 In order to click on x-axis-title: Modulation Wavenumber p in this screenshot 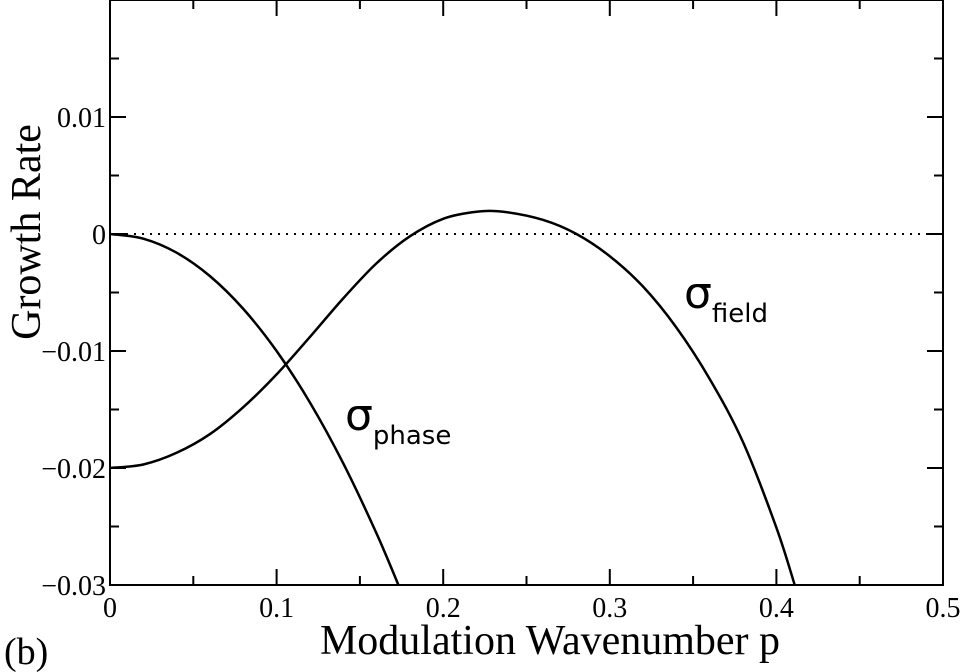, I will do `click(550, 641)`.